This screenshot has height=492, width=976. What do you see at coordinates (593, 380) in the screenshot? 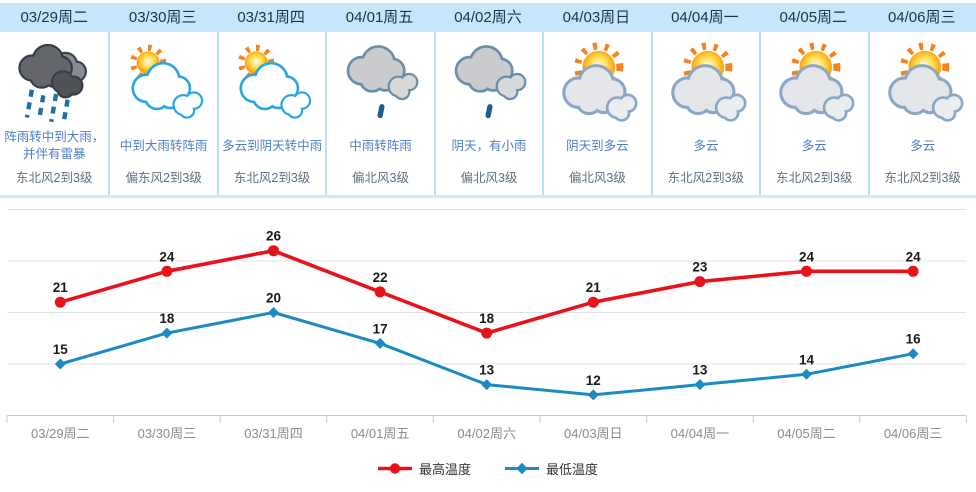
I see `point-value-label: 12` at bounding box center [593, 380].